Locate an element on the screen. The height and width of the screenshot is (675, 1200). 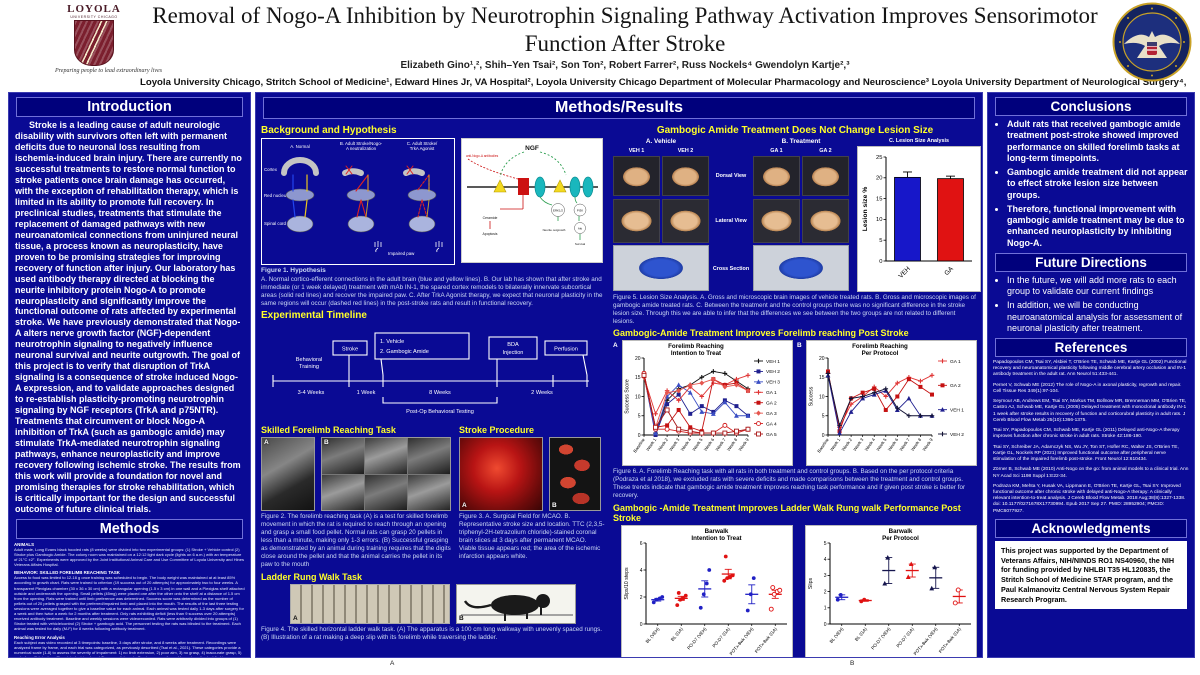
svg-text: Success is located at coordinates (811, 397).